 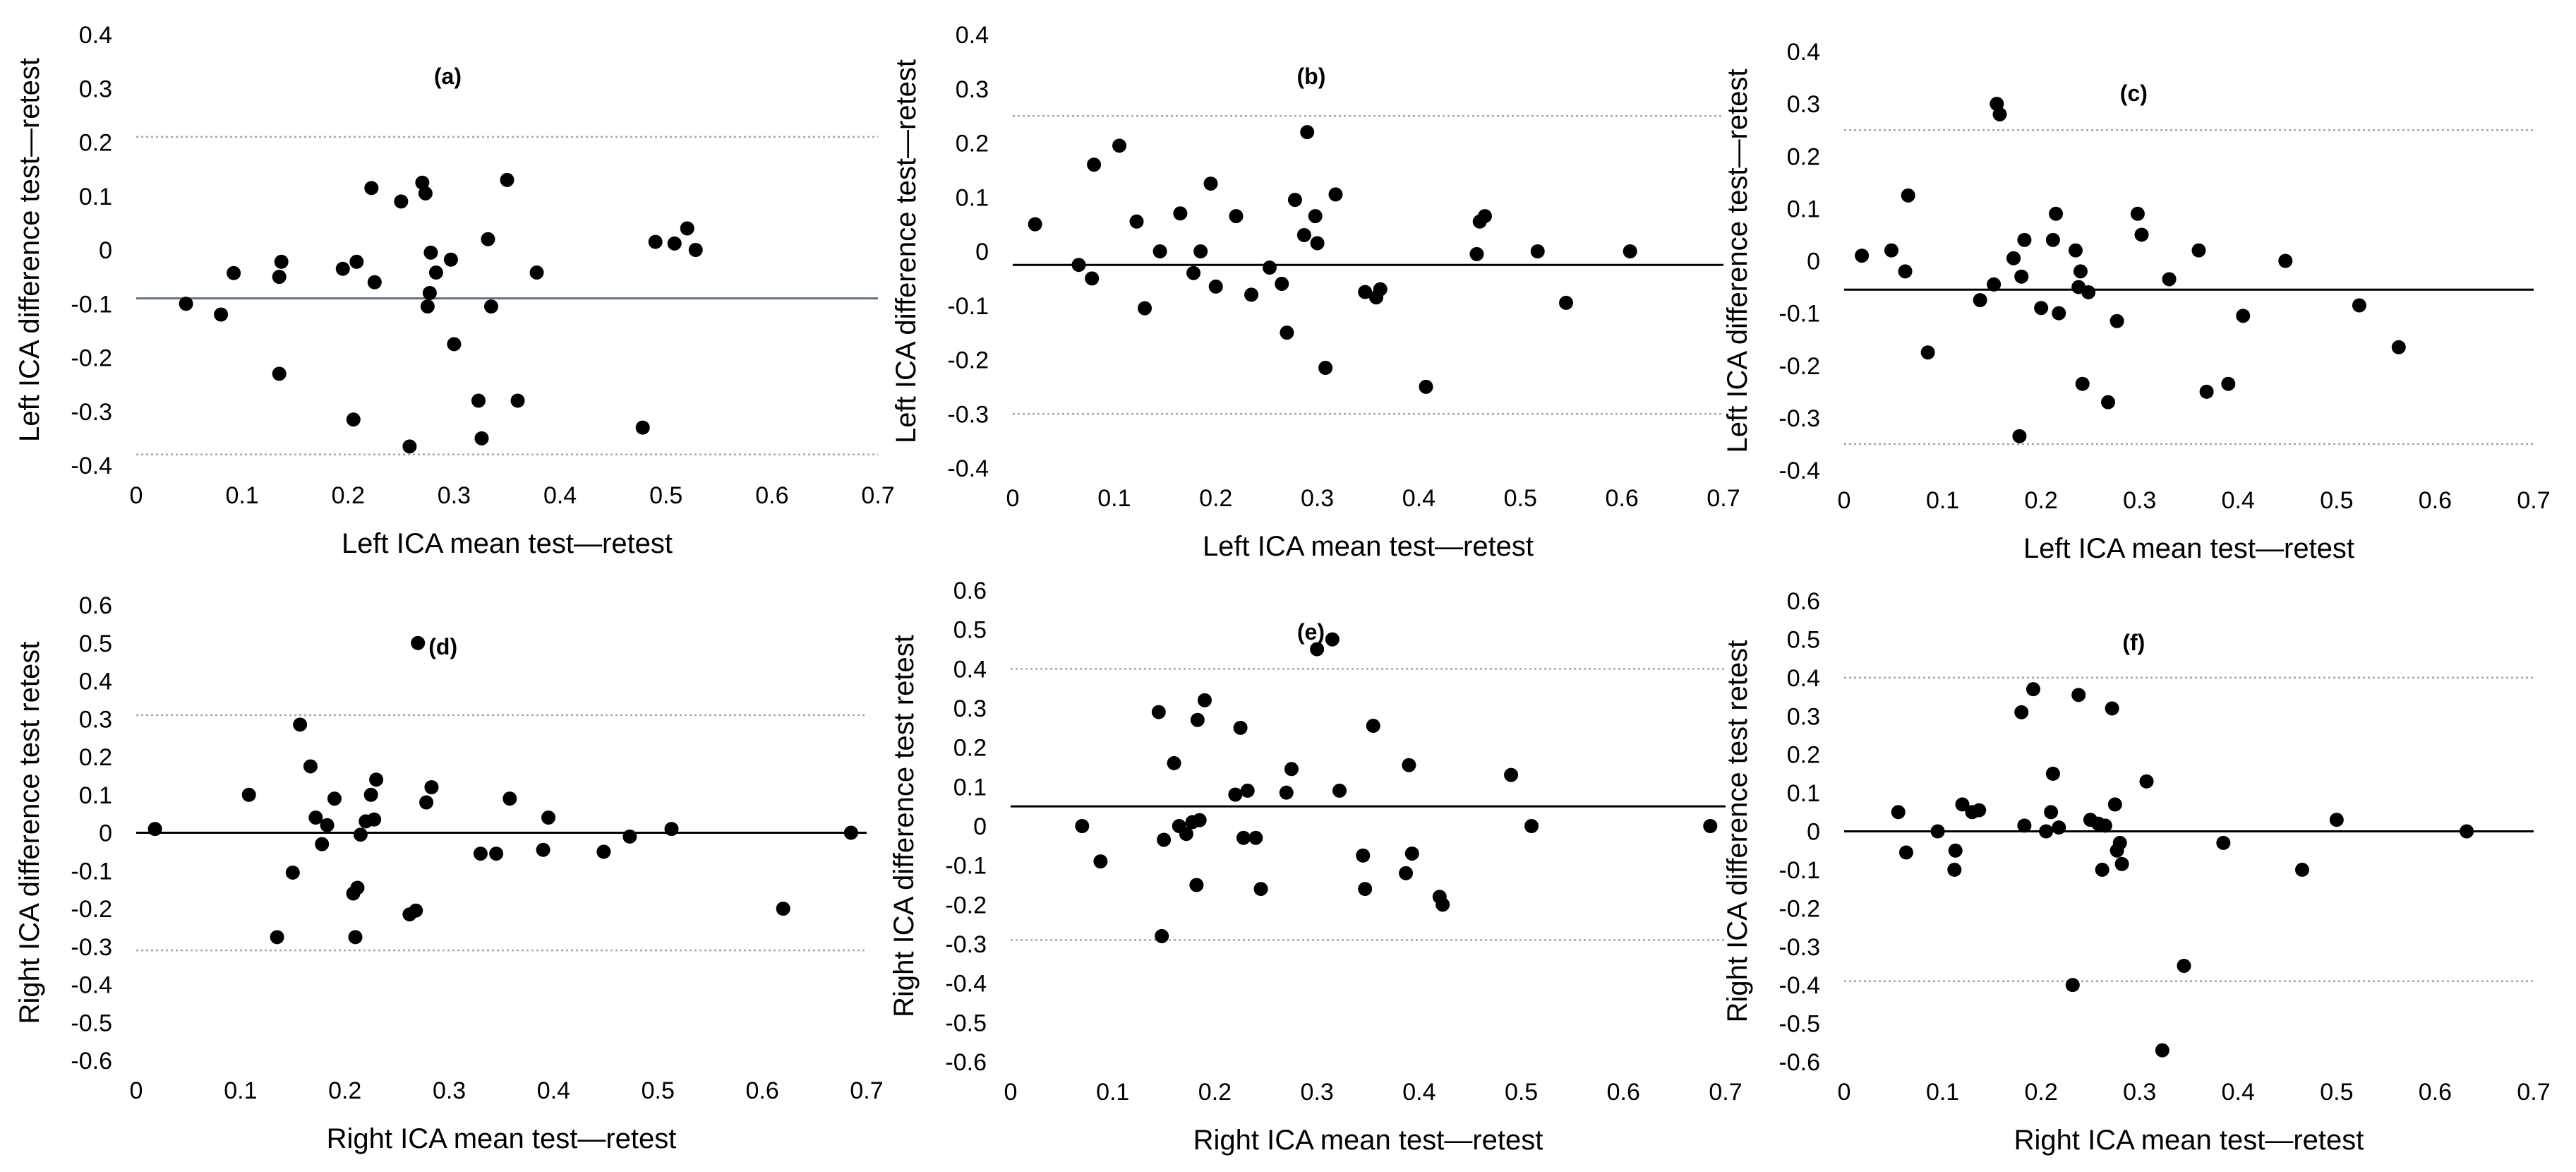 What do you see at coordinates (2134, 93) in the screenshot?
I see `panel-label: (c)` at bounding box center [2134, 93].